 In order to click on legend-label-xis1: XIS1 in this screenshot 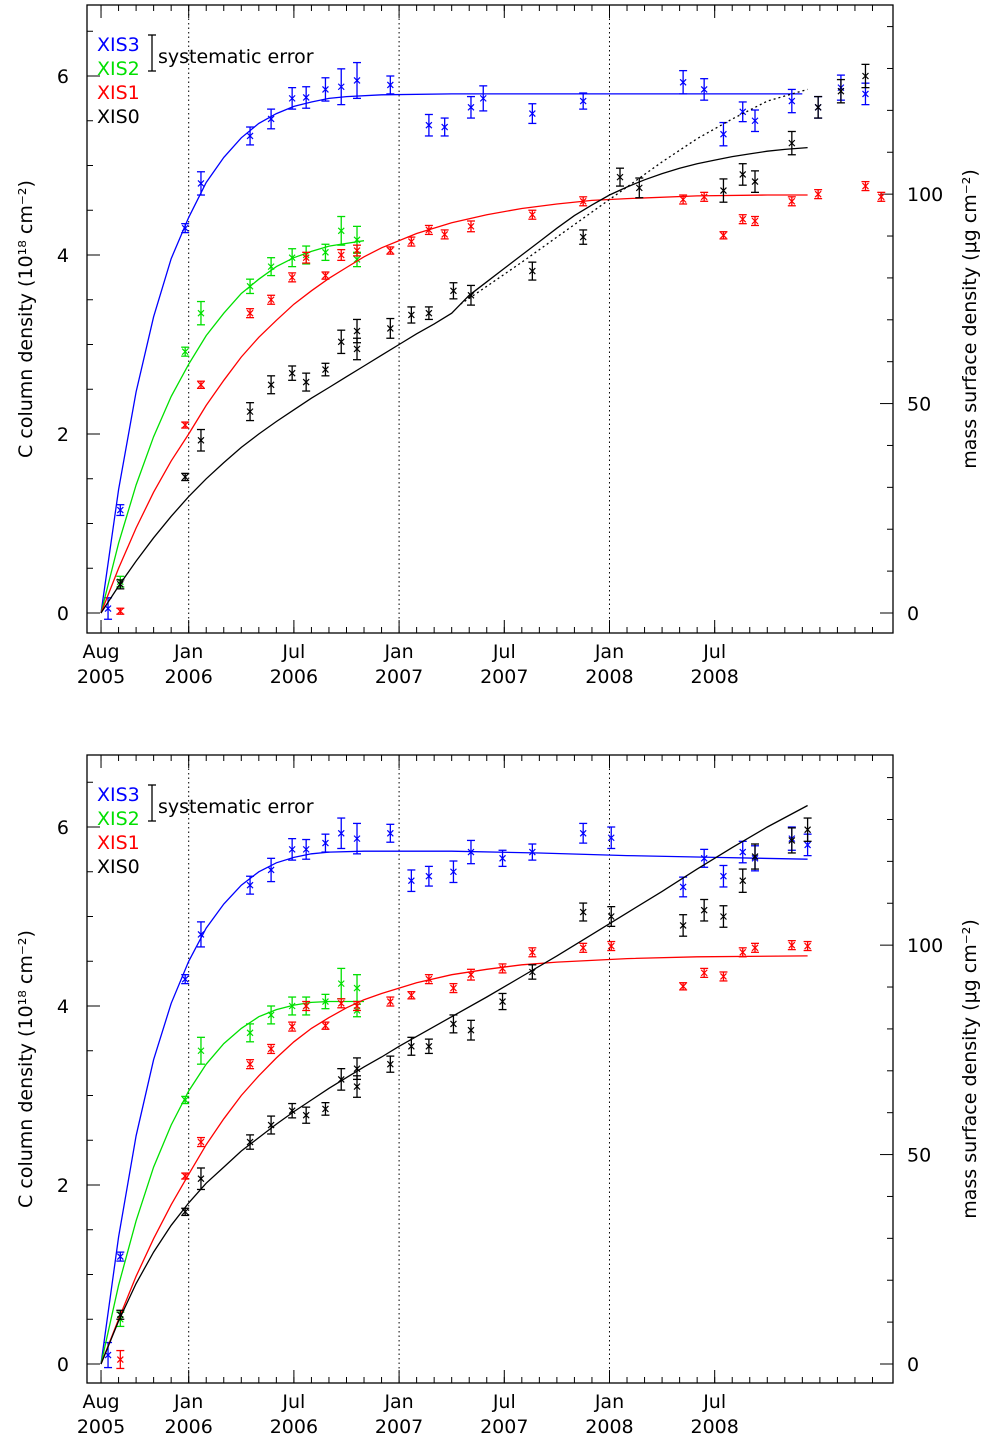, I will do `click(118, 843)`.